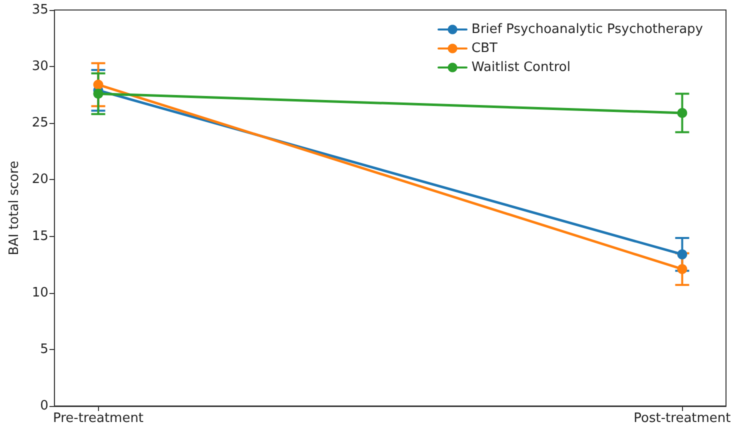  Describe the element at coordinates (44, 349) in the screenshot. I see `y-tick-label: 5` at that location.